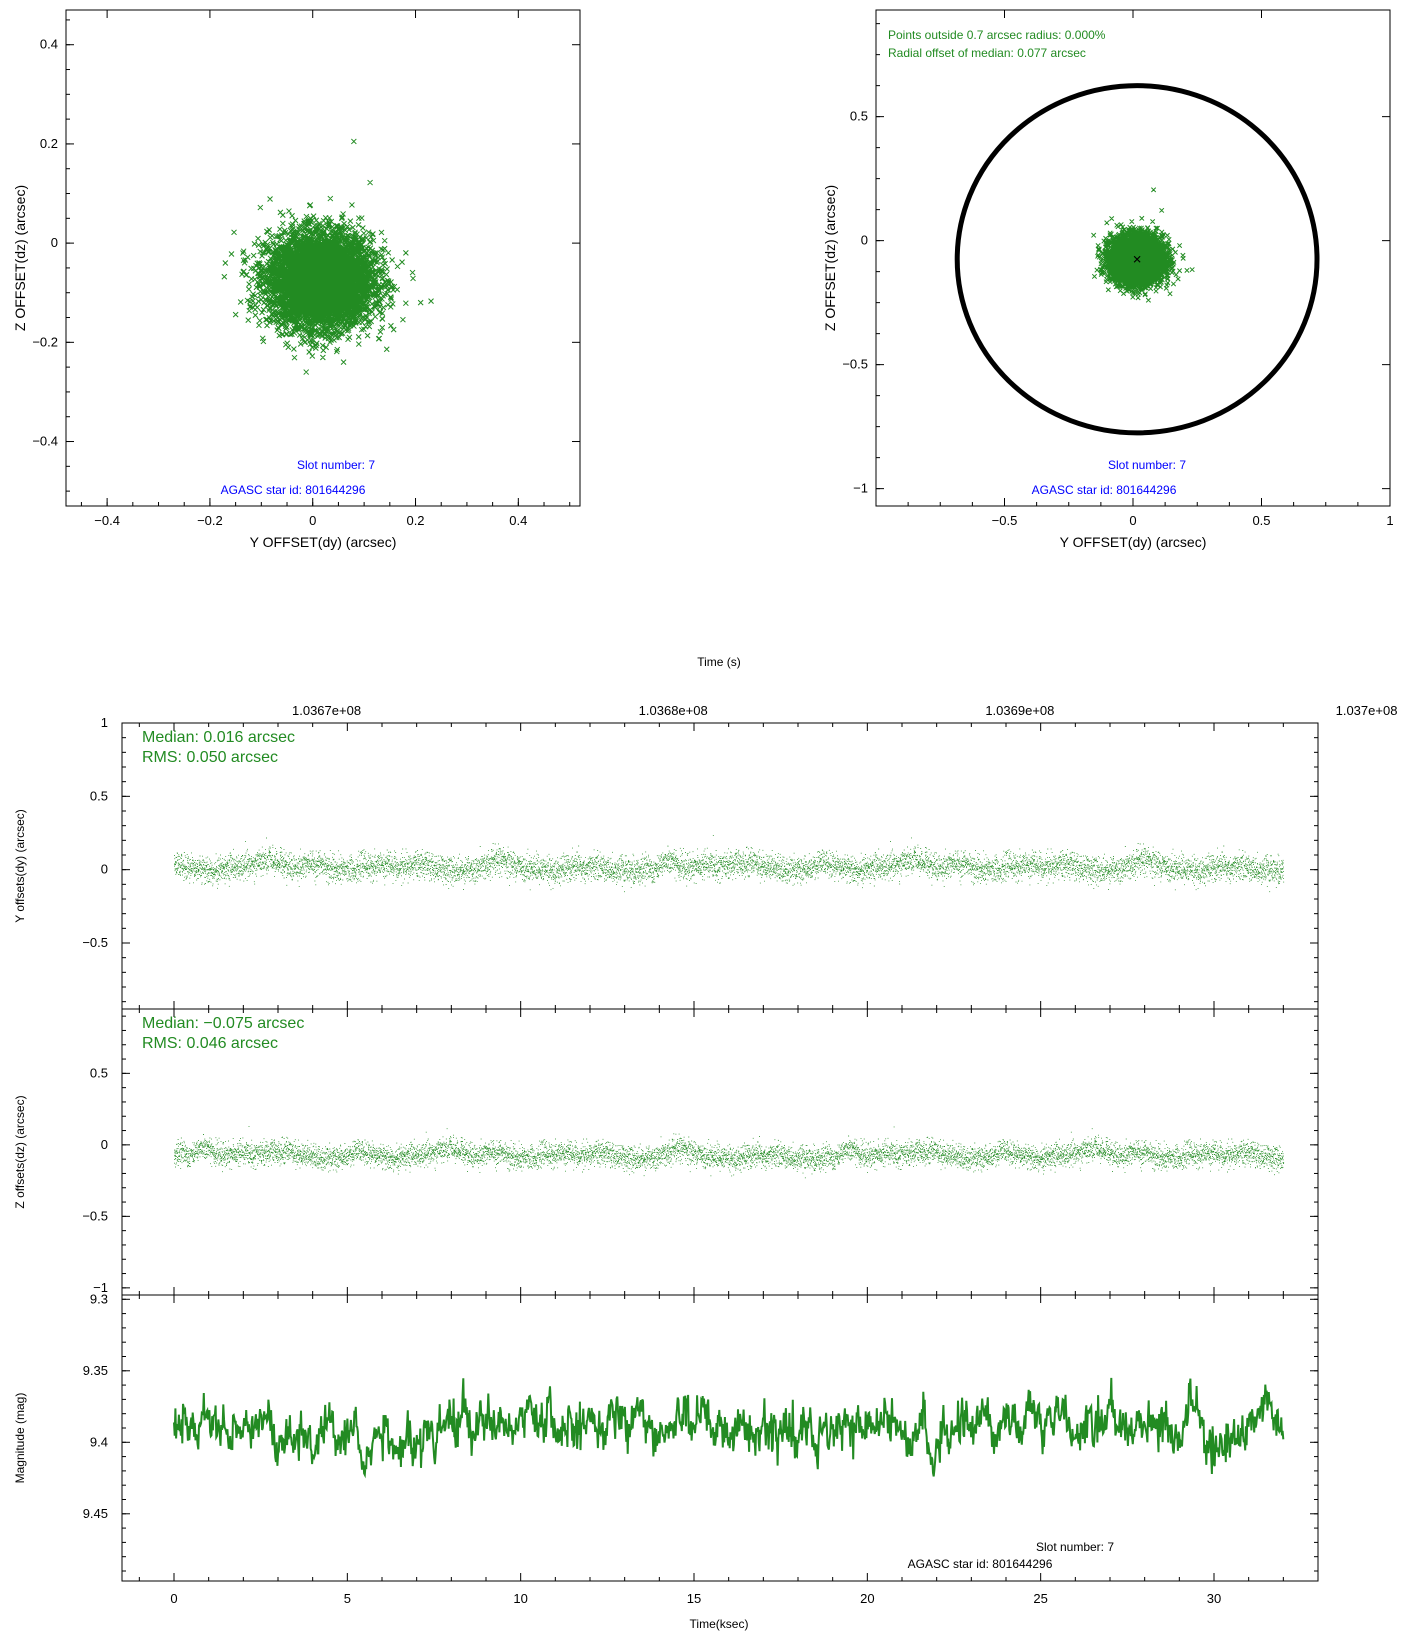 This screenshot has width=1401, height=1635. Describe the element at coordinates (45, 441) in the screenshot. I see `y-tick-label: −0.4` at that location.